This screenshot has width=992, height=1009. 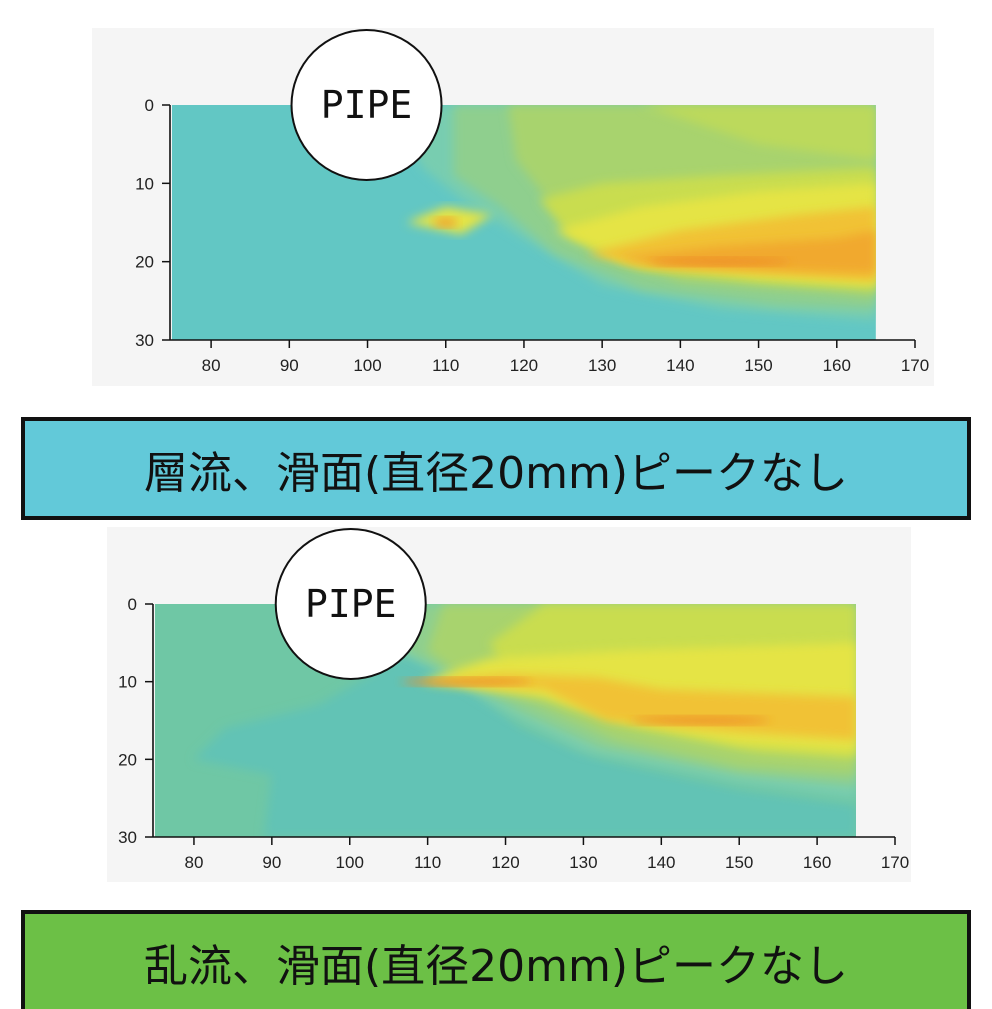 What do you see at coordinates (496, 473) in the screenshot?
I see `laminar-caption-text: 層流、滑面(直径20mm)ピークなし` at bounding box center [496, 473].